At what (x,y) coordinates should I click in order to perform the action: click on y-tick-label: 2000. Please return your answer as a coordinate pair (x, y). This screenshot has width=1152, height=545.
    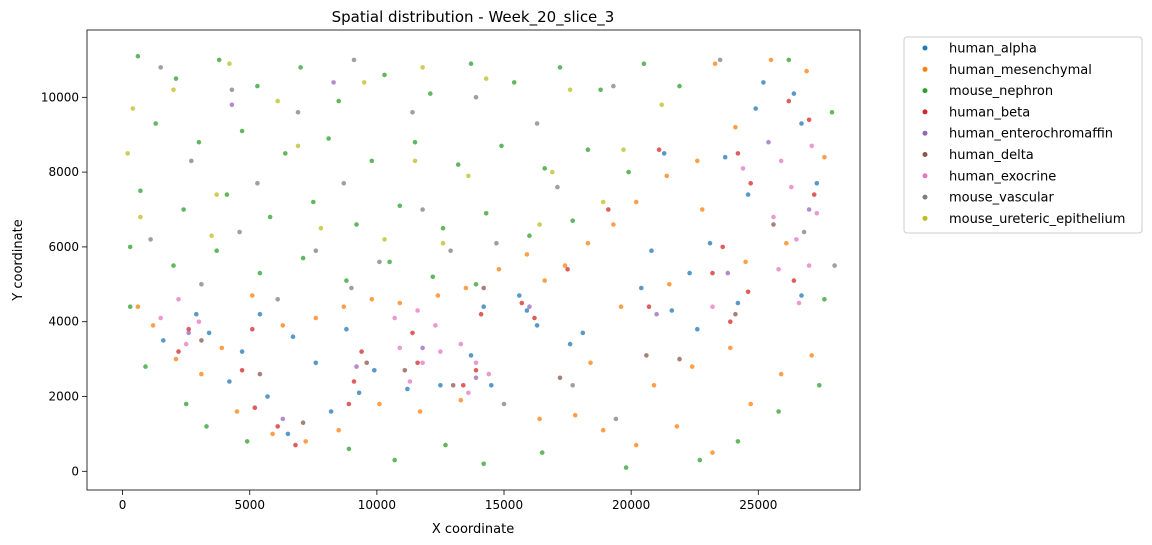
    Looking at the image, I should click on (63, 397).